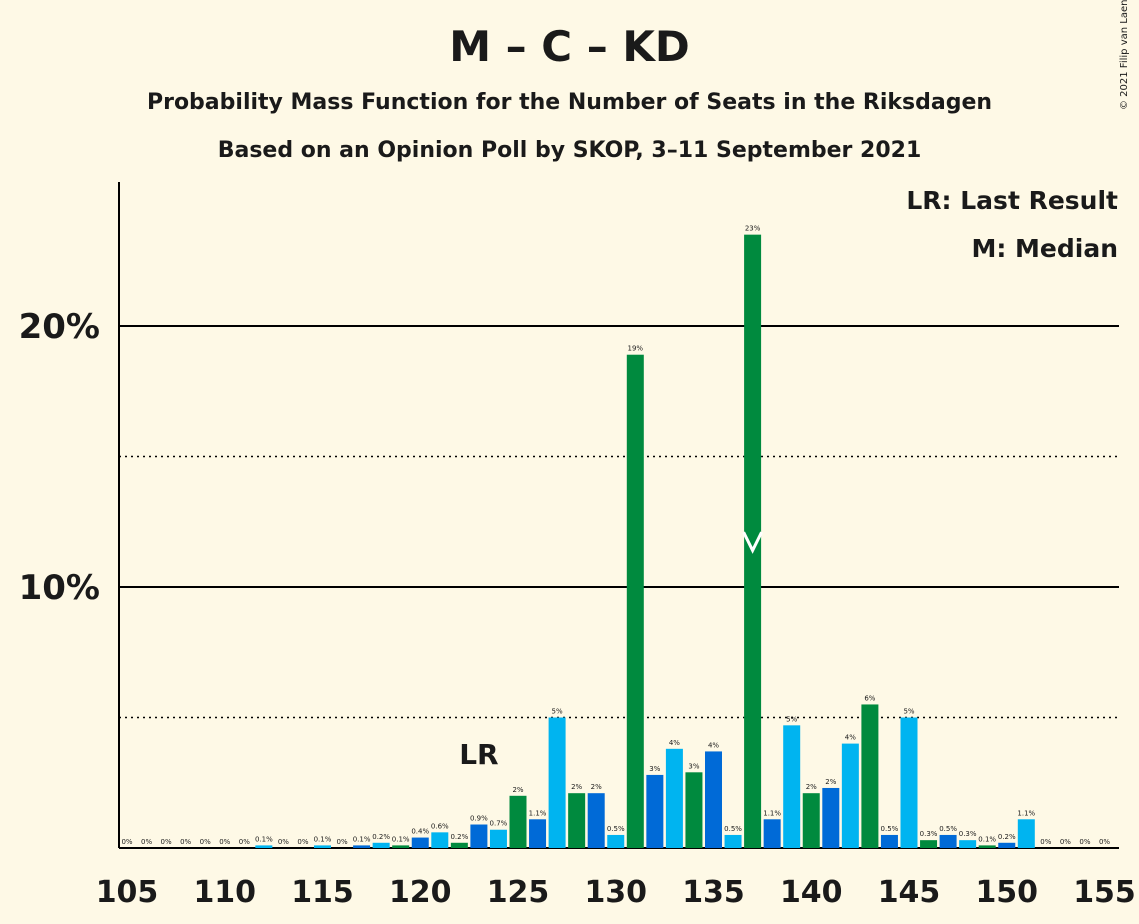 The image size is (1139, 924). Describe the element at coordinates (538, 813) in the screenshot. I see `data-label-seats-126: 1.1%` at that location.